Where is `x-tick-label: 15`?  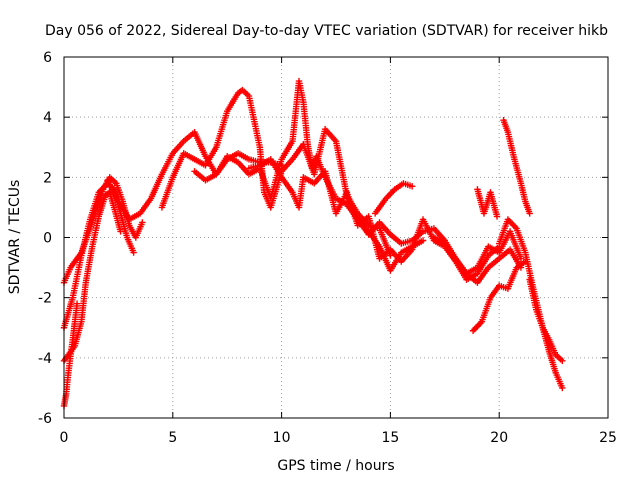
x-tick-label: 15 is located at coordinates (390, 438).